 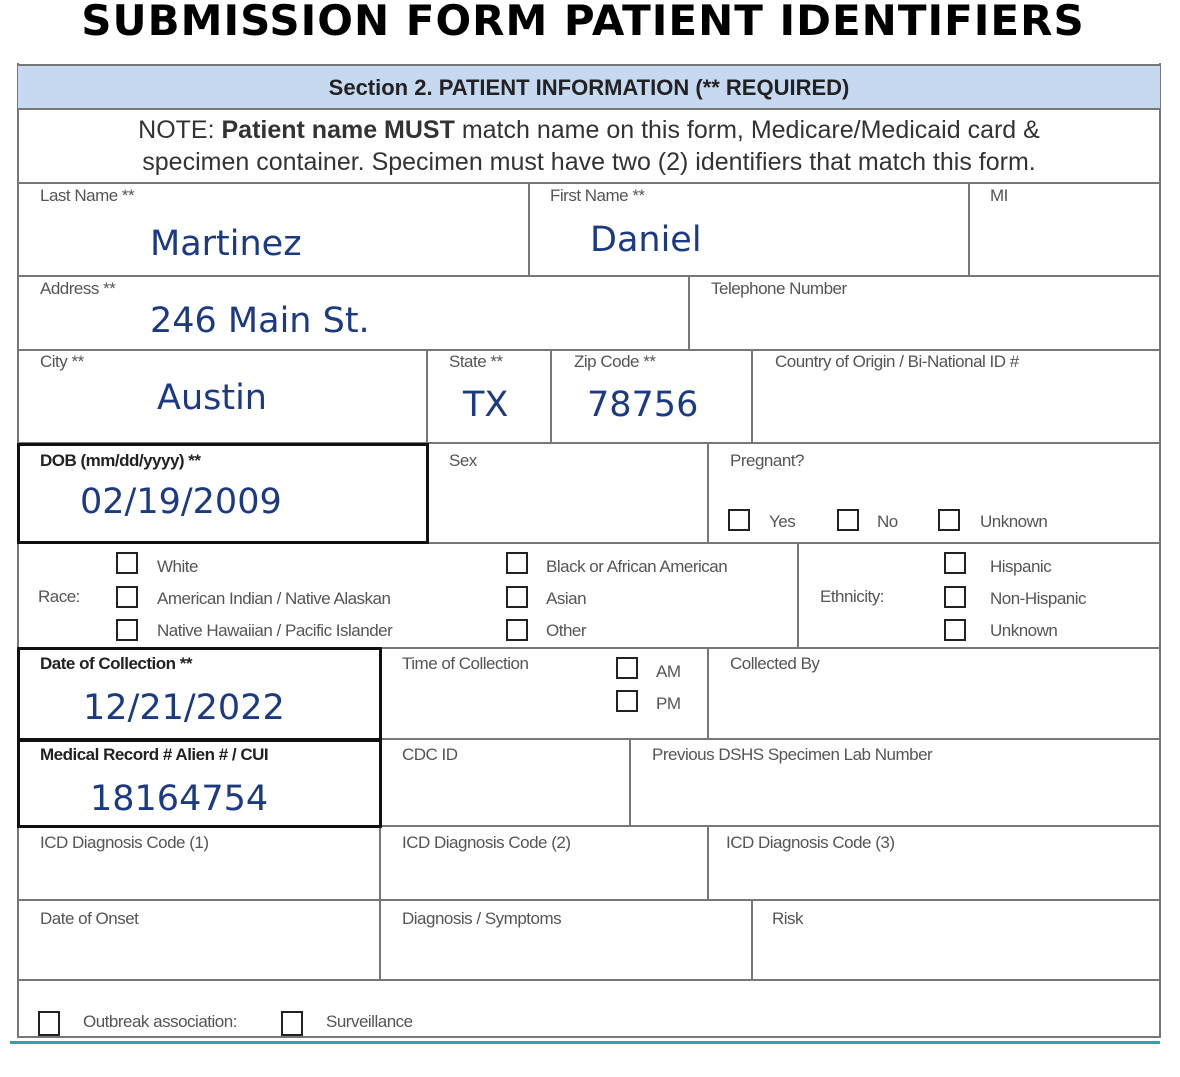 I want to click on pregnant-no-checkbox, so click(x=848, y=520).